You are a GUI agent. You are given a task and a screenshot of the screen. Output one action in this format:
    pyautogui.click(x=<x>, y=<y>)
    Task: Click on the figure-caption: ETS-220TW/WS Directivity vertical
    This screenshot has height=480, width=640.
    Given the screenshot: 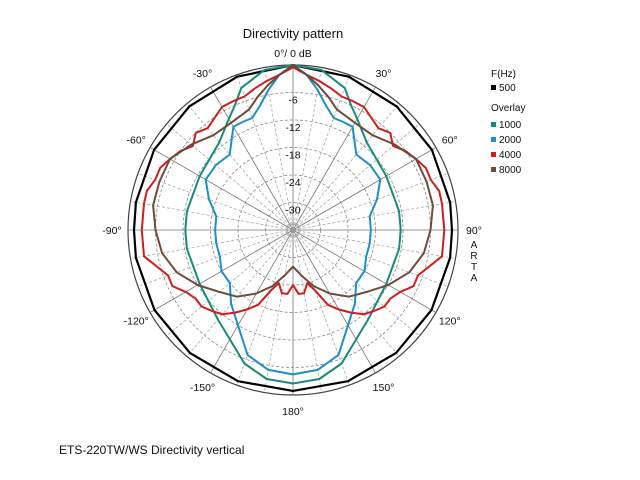 What is the action you would take?
    pyautogui.click(x=152, y=450)
    